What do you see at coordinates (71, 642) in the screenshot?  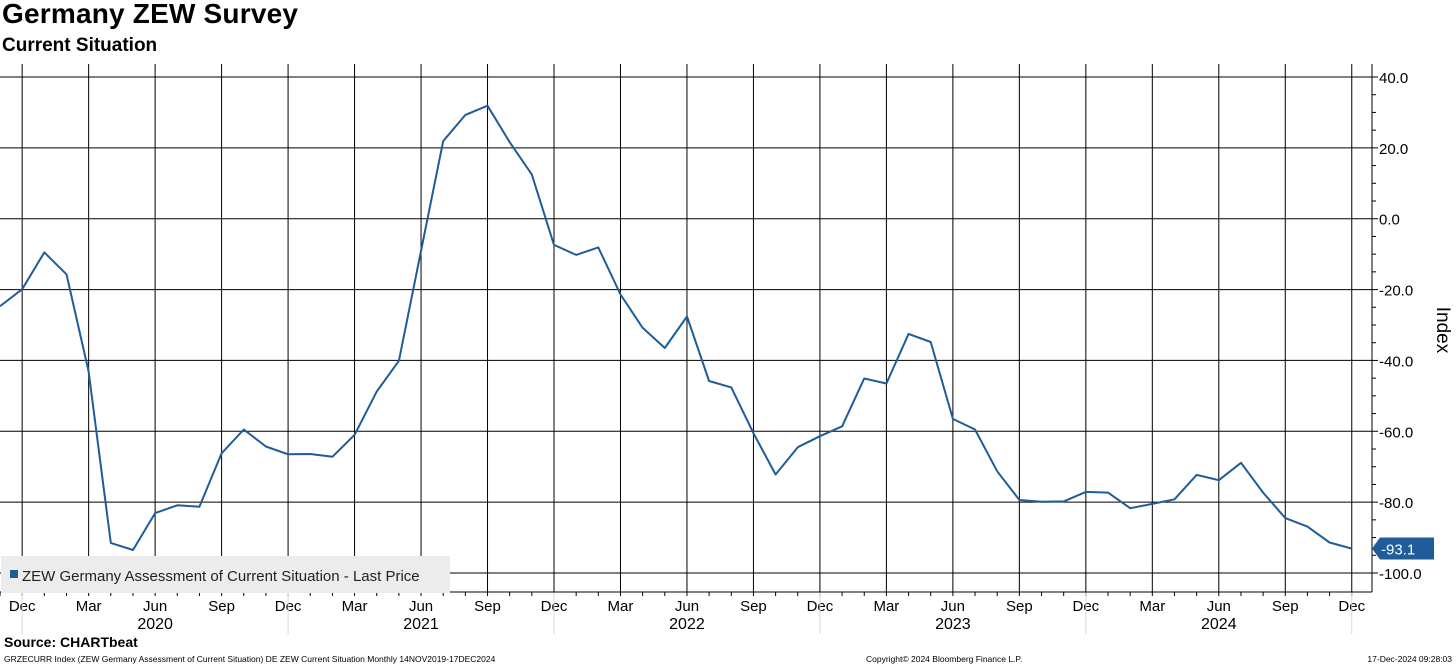 I see `source-note: Source: CHARTbeat` at bounding box center [71, 642].